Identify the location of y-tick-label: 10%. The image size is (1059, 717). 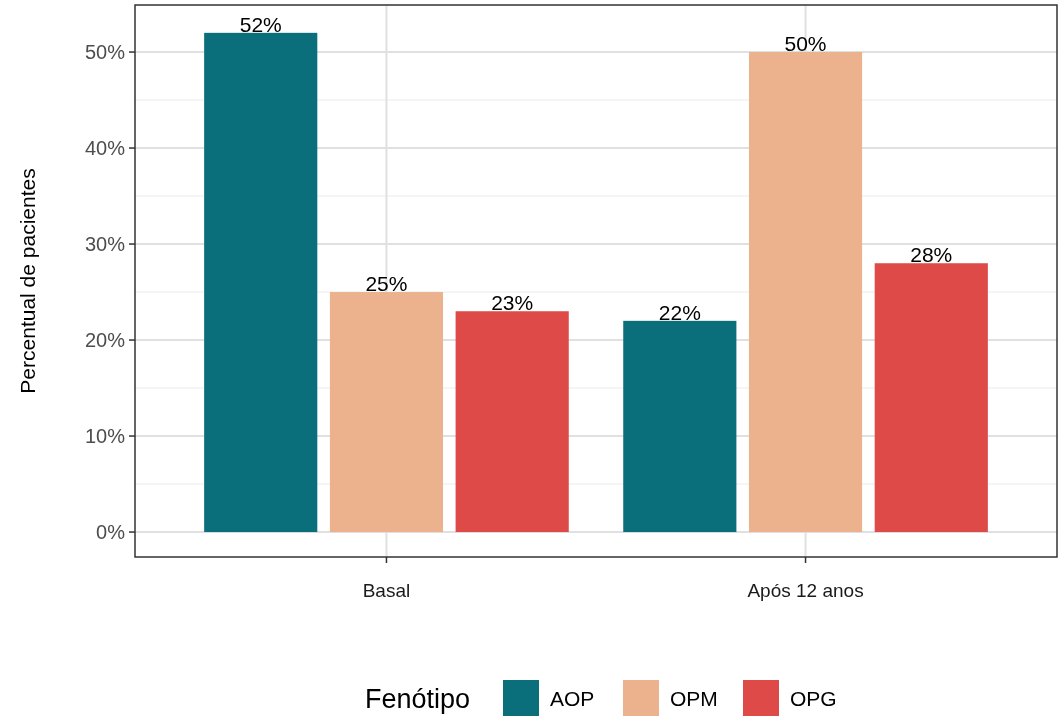
(105, 436).